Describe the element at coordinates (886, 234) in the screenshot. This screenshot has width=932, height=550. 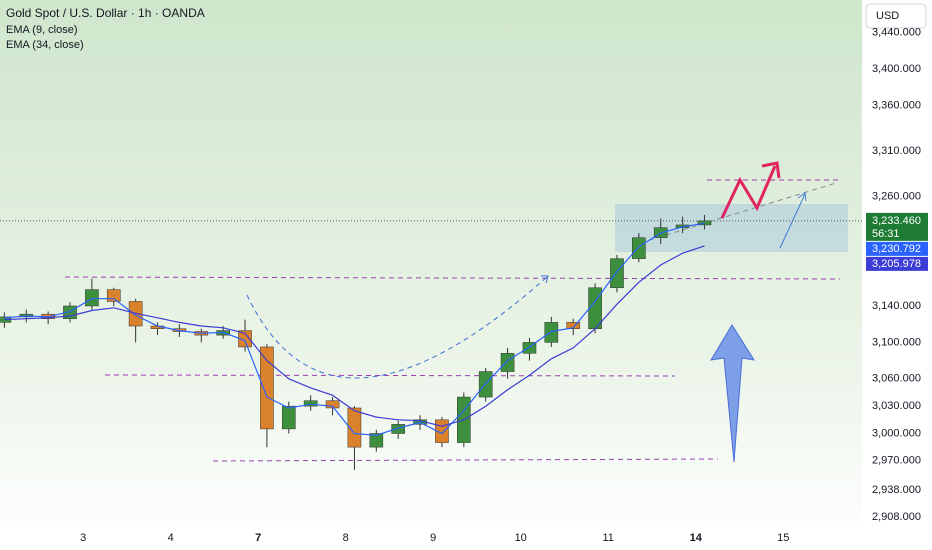
I see `countdown: 56:31` at that location.